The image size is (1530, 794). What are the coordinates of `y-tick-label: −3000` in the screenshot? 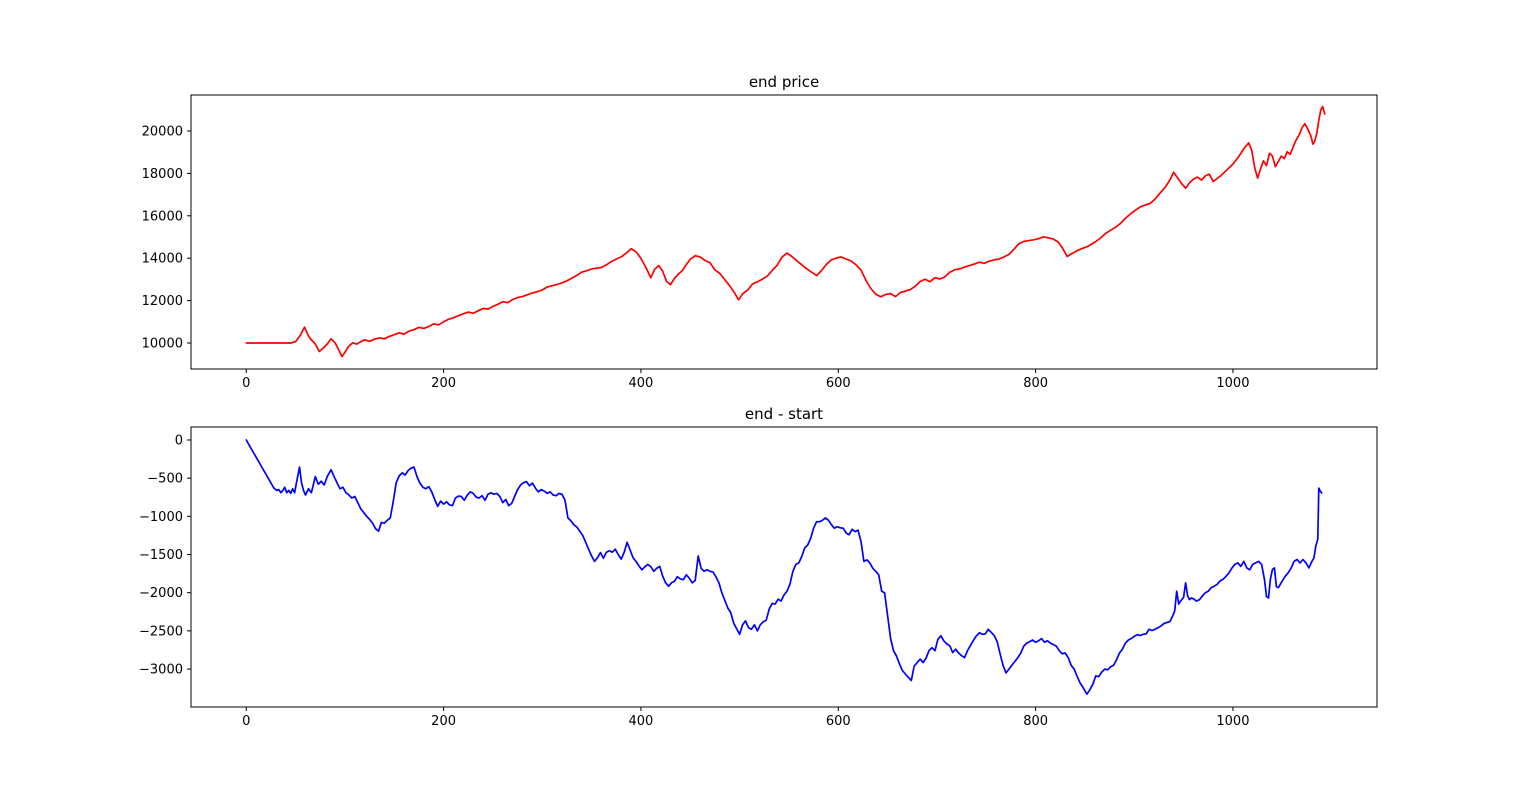 It's located at (161, 670).